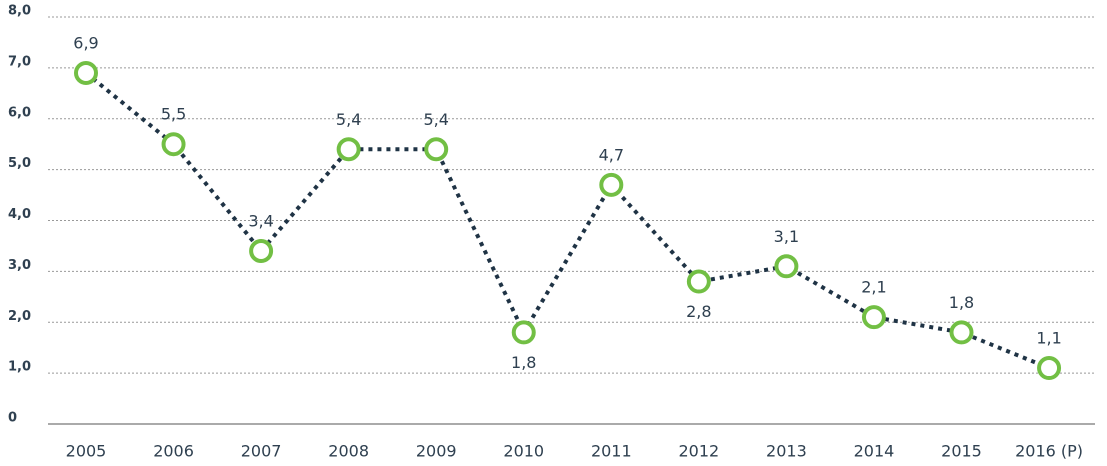 Image resolution: width=1107 pixels, height=466 pixels. What do you see at coordinates (19, 214) in the screenshot?
I see `y-tick-label: 4,0` at bounding box center [19, 214].